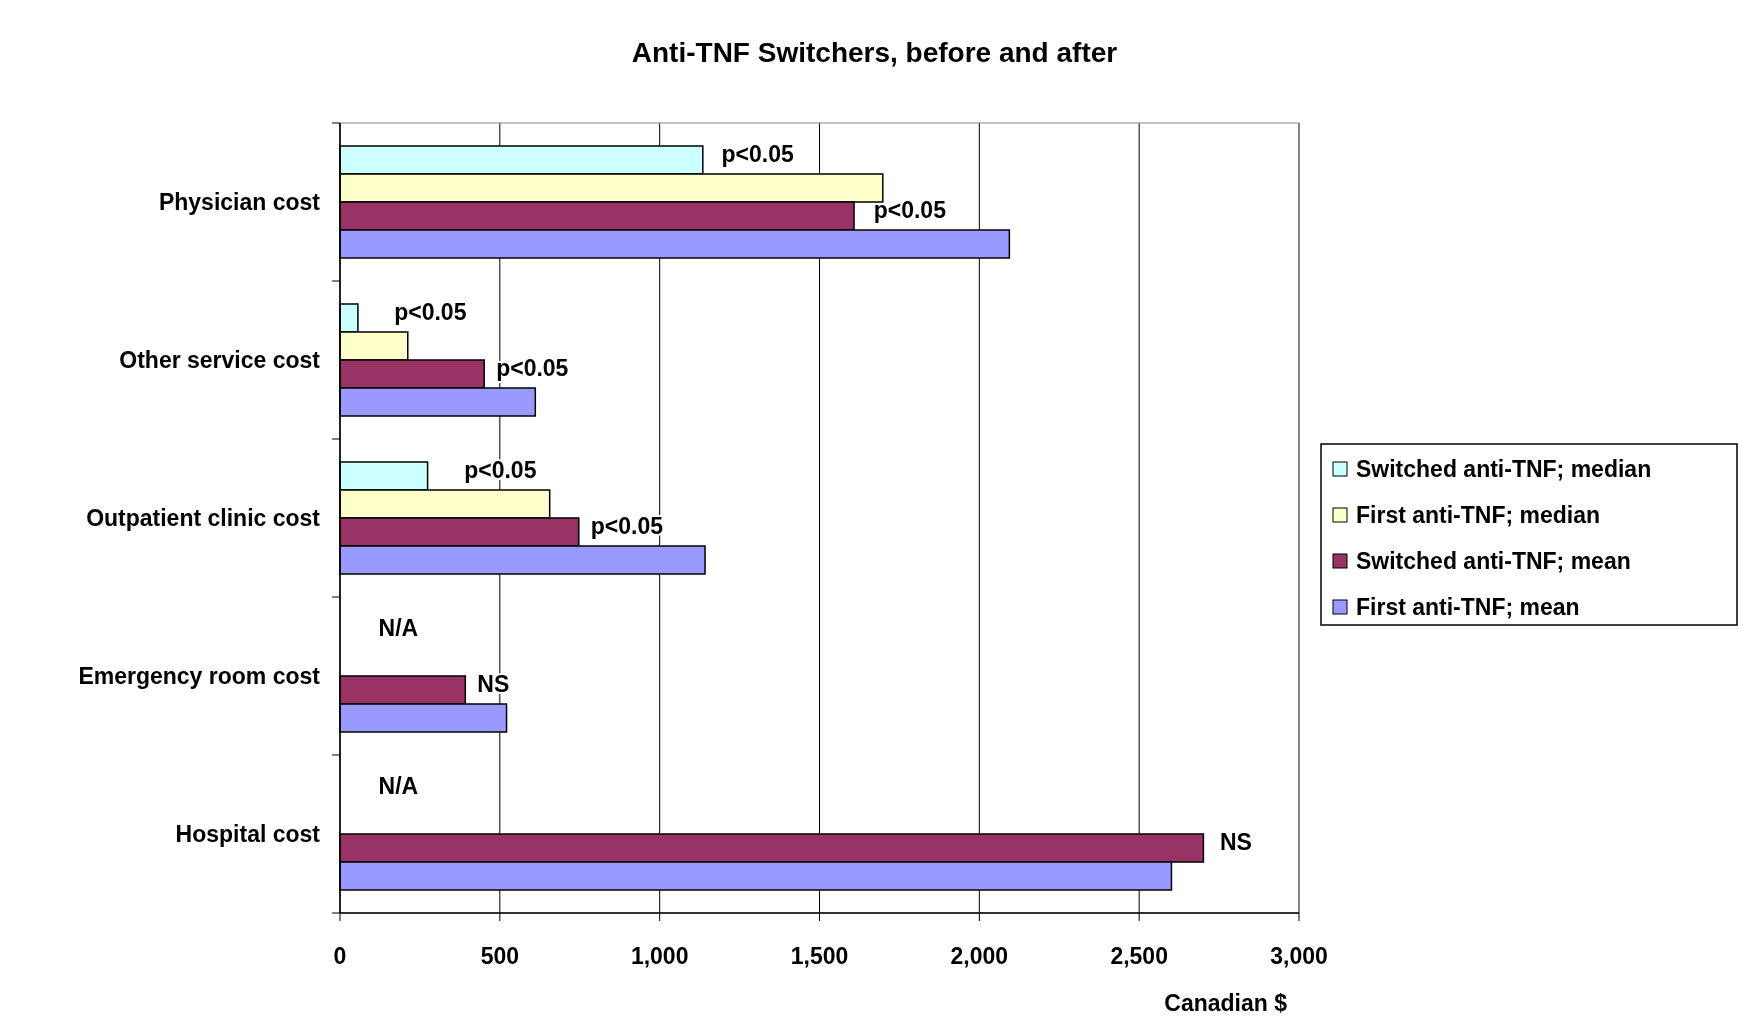 This screenshot has height=1030, width=1739. What do you see at coordinates (1139, 956) in the screenshot?
I see `x-tick-label: 2,500` at bounding box center [1139, 956].